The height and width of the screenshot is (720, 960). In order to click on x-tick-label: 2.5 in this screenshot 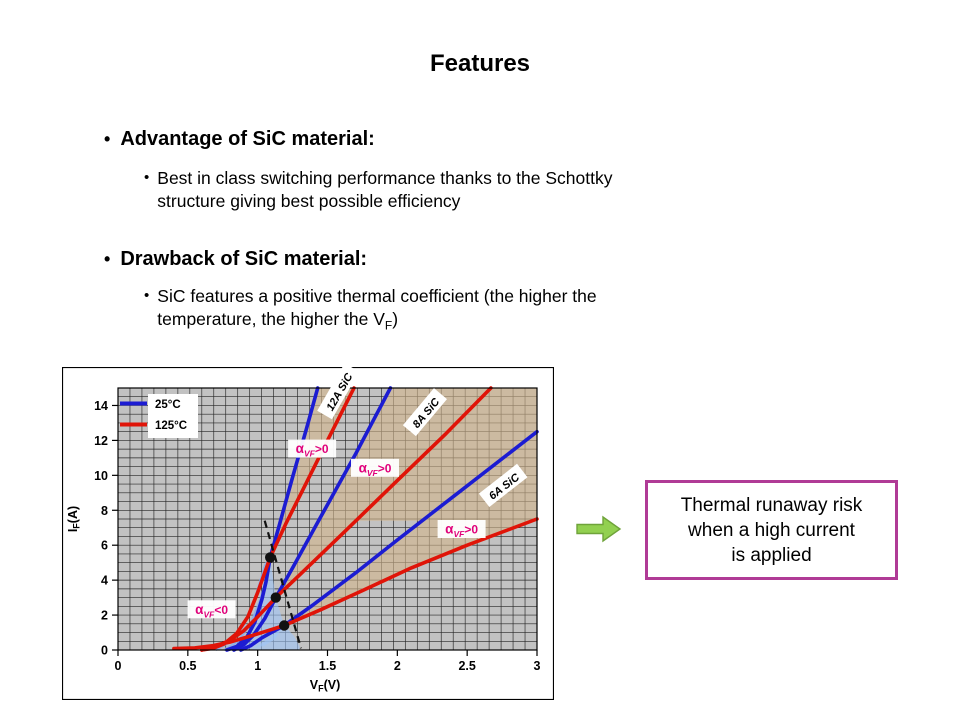, I will do `click(466, 666)`.